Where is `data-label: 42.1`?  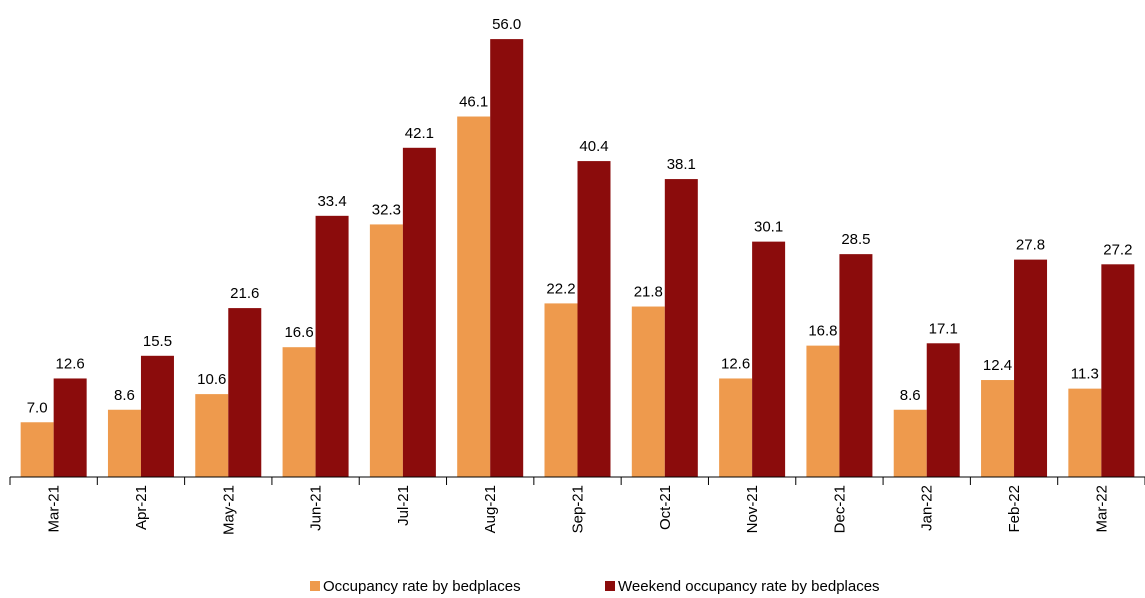 data-label: 42.1 is located at coordinates (419, 133).